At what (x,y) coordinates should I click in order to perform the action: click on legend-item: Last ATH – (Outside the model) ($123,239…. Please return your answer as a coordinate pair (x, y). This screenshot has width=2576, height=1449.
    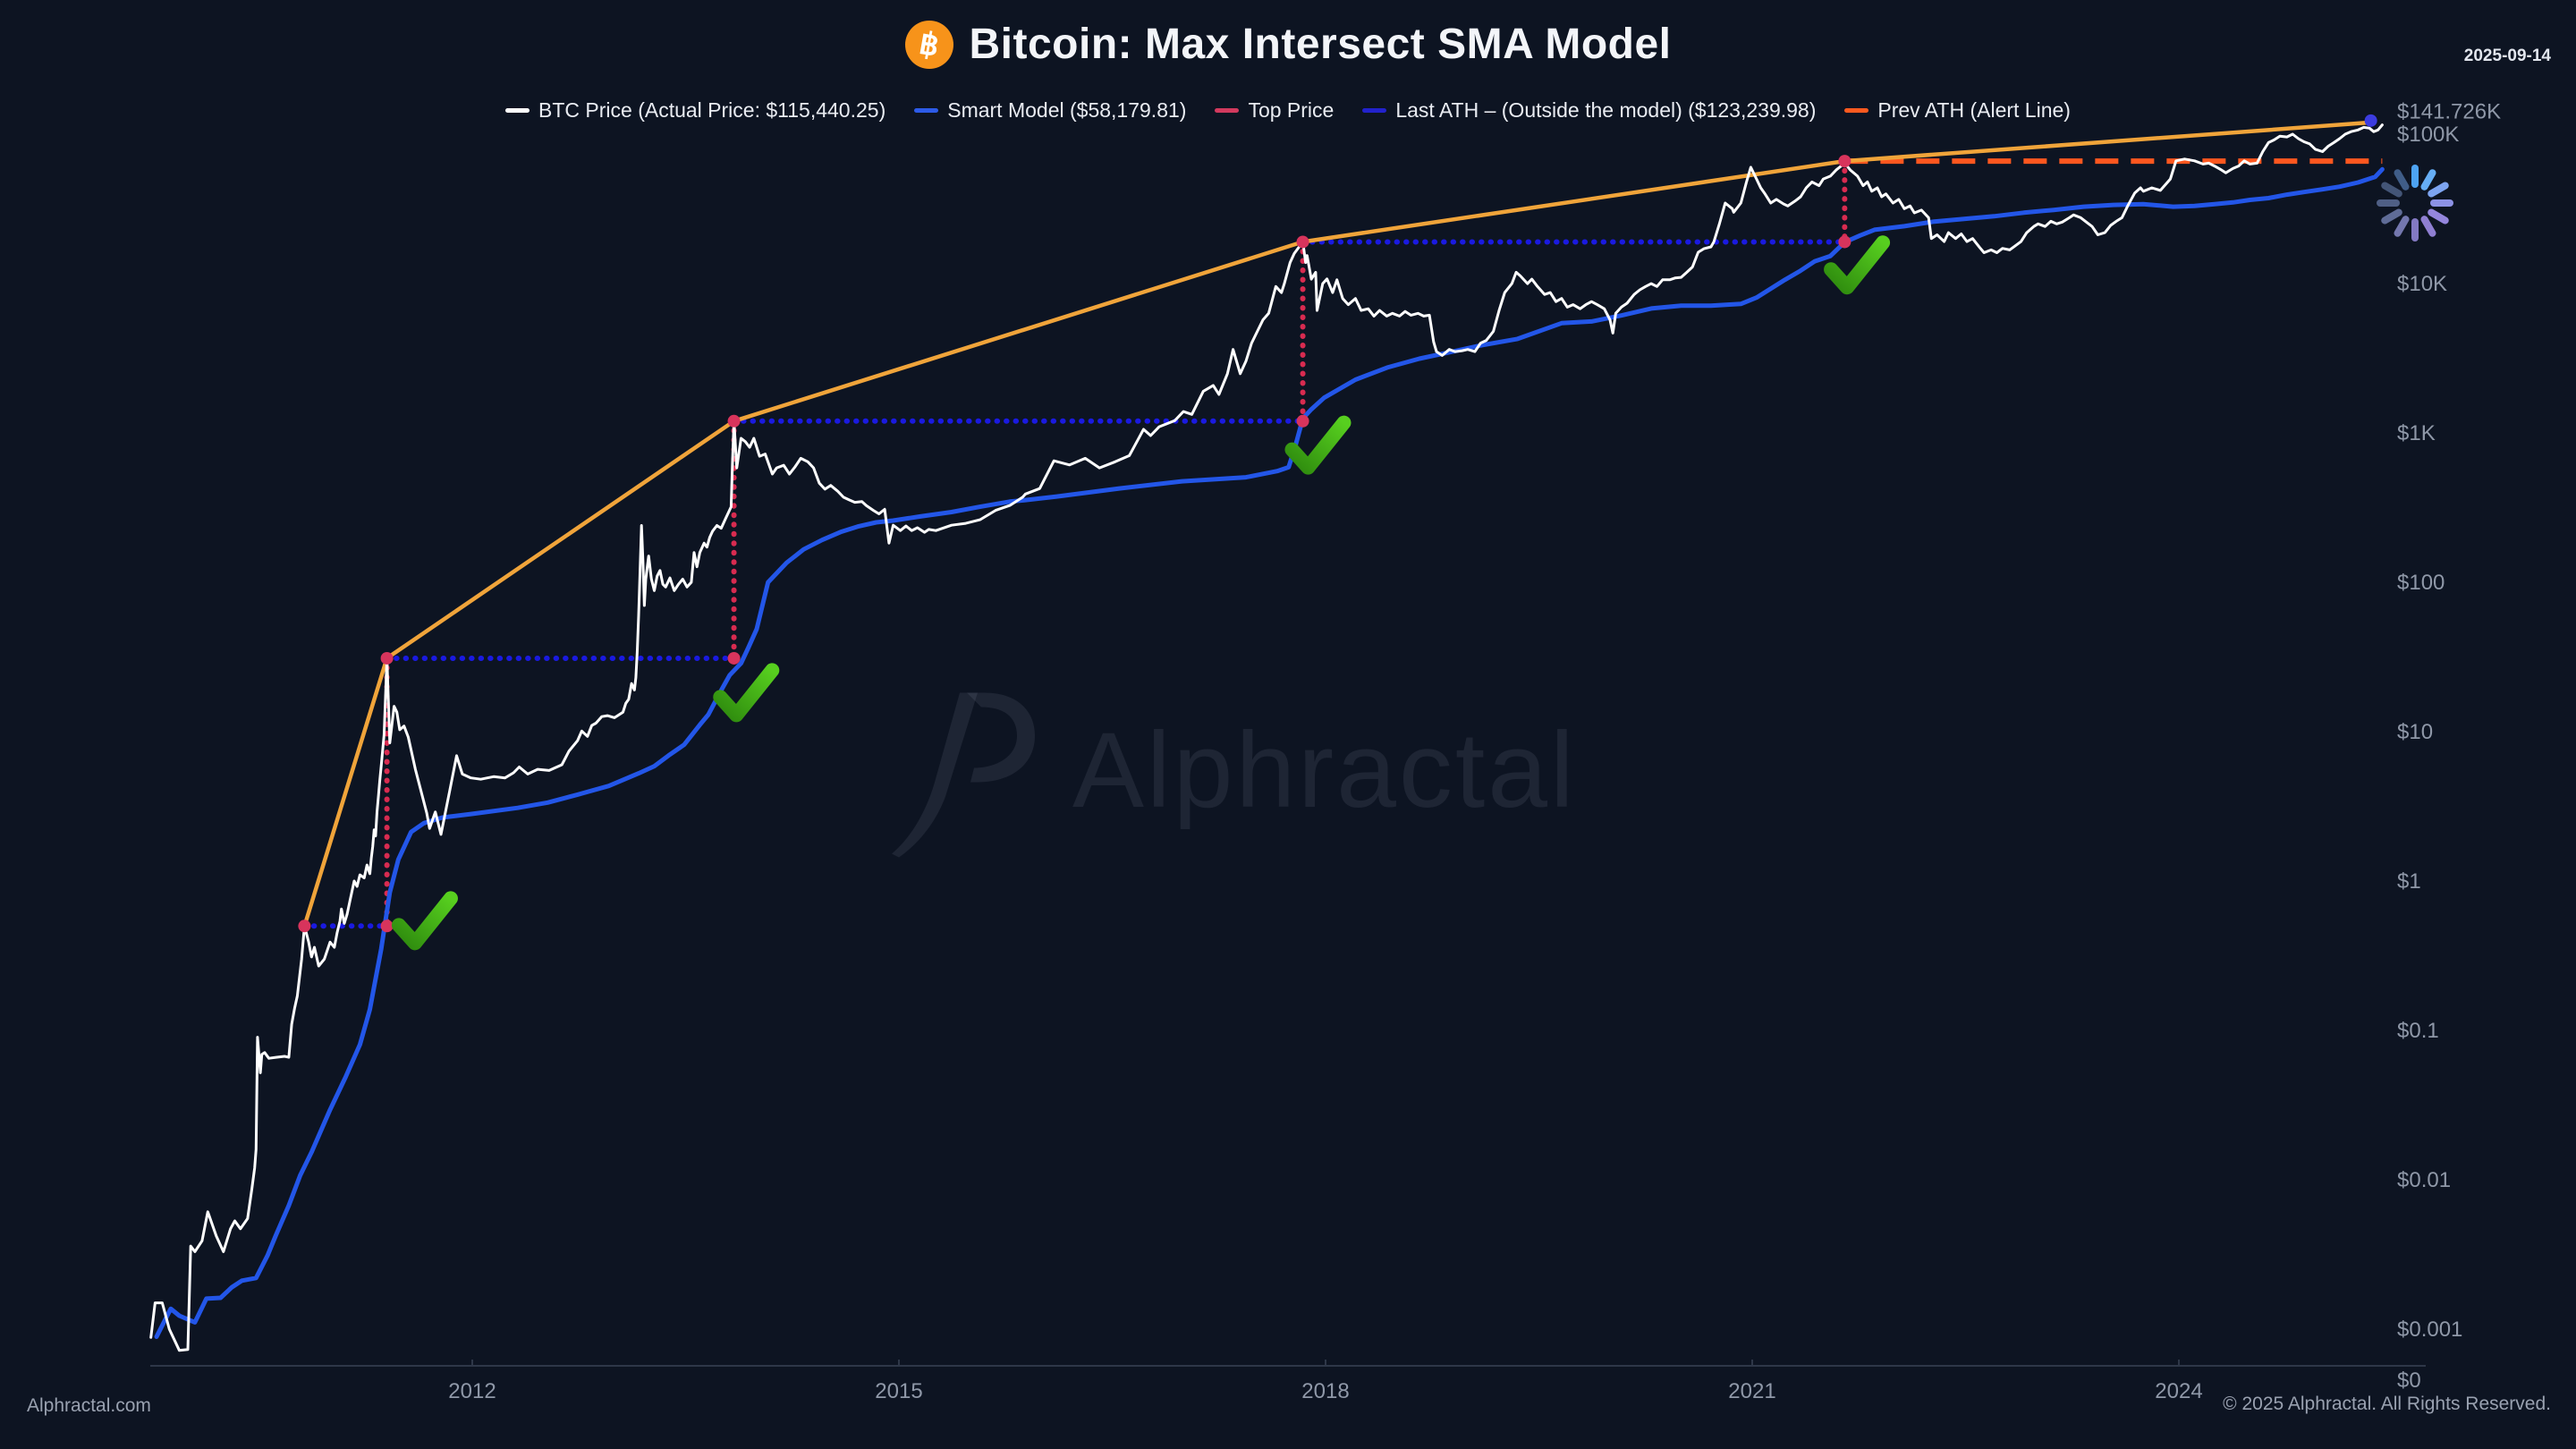
    Looking at the image, I should click on (1589, 110).